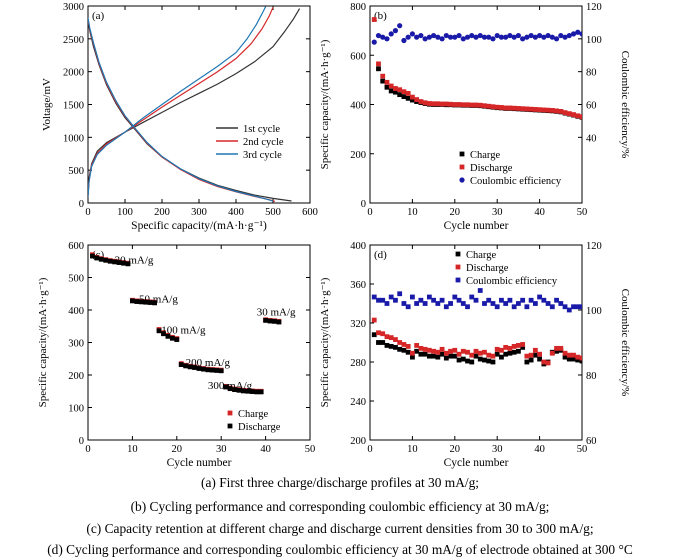 The width and height of the screenshot is (680, 560). I want to click on p2-x-axis-label: Cycle number, so click(199, 463).